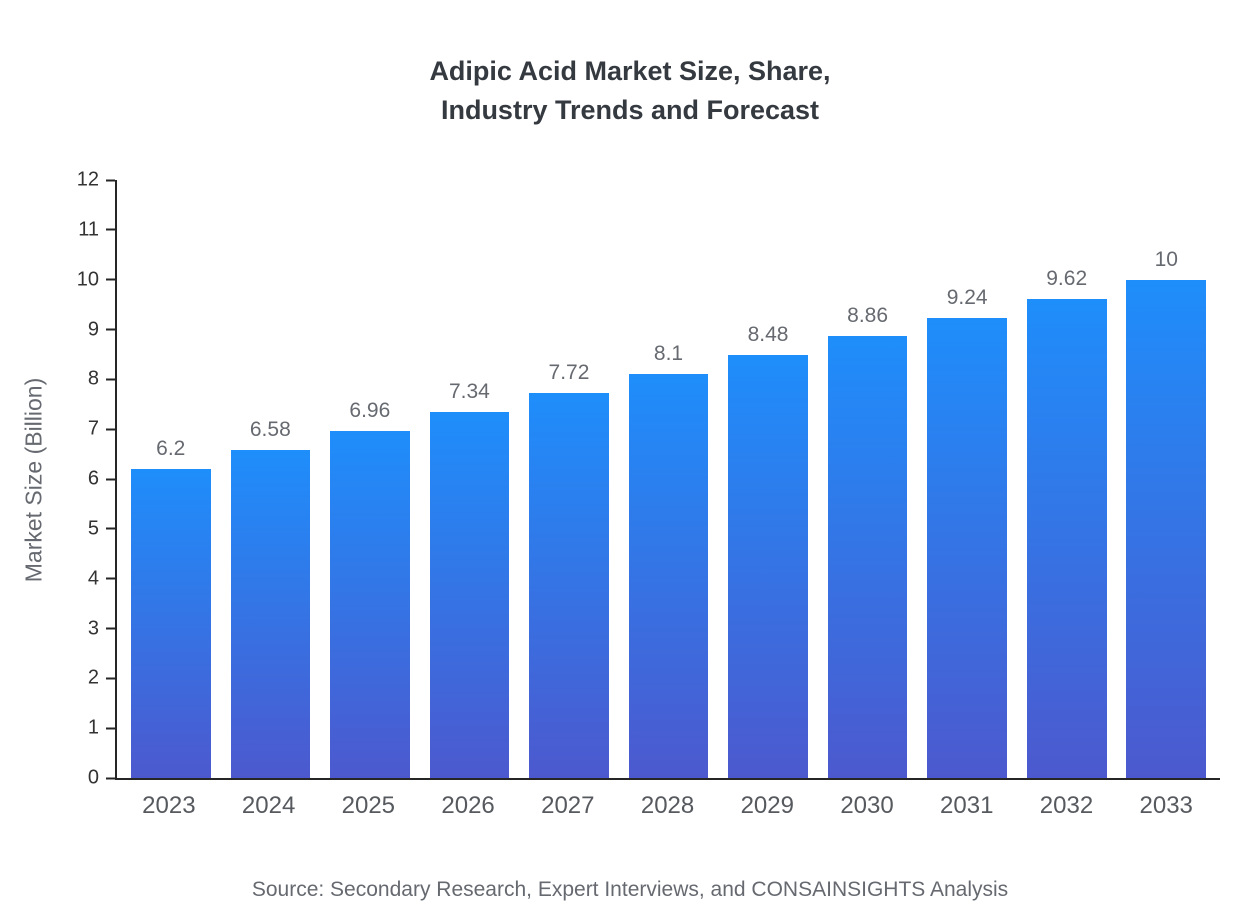  Describe the element at coordinates (1166, 805) in the screenshot. I see `x-tick-label: 2033` at that location.